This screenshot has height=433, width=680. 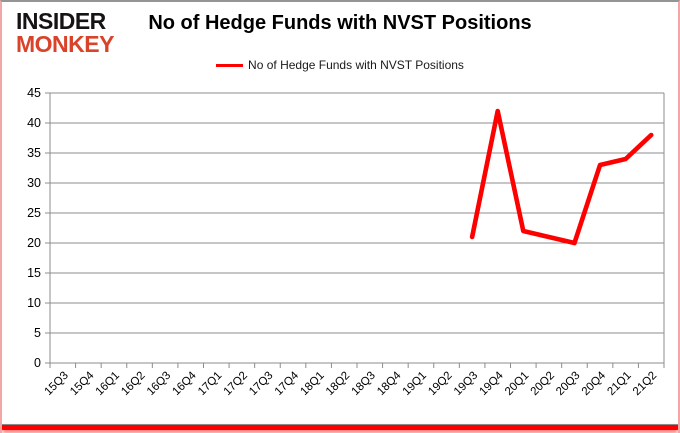 What do you see at coordinates (34, 153) in the screenshot?
I see `y-axis-label: 35` at bounding box center [34, 153].